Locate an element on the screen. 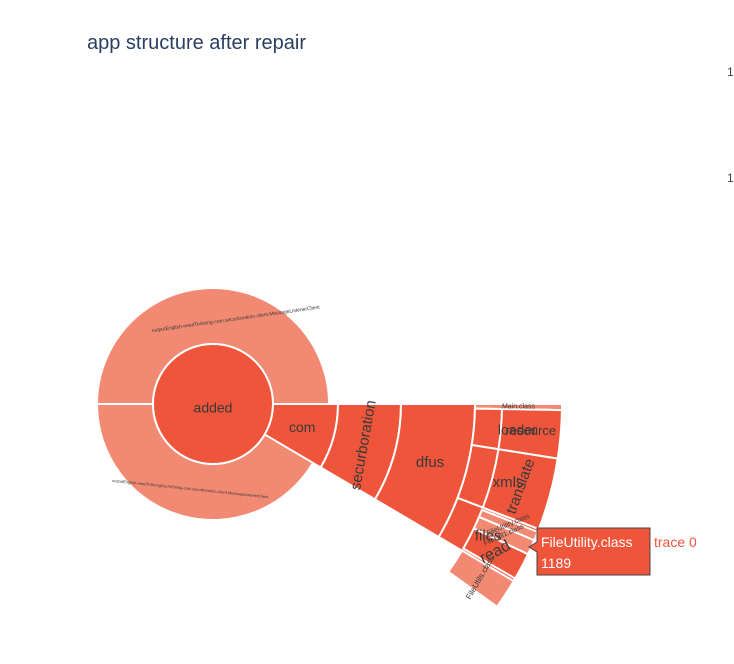 This screenshot has height=664, width=734. label-added: added is located at coordinates (213, 408).